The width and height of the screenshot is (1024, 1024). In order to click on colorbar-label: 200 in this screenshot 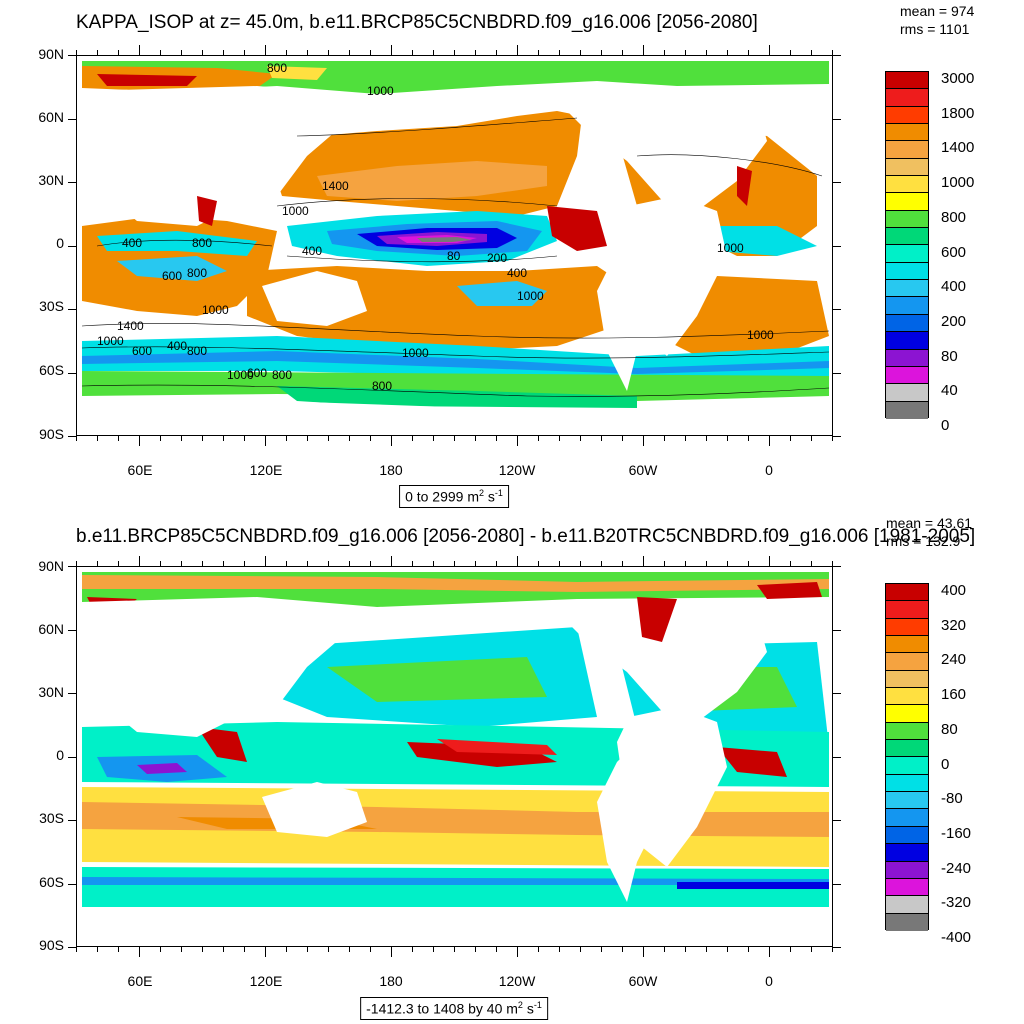, I will do `click(954, 321)`.